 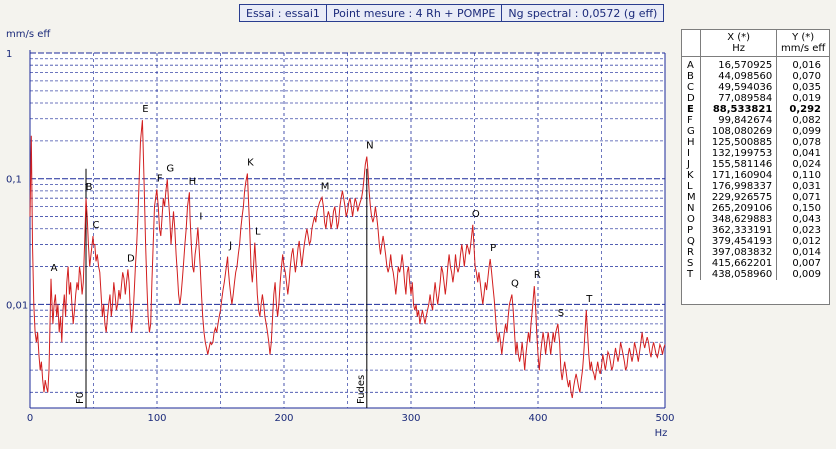 I want to click on ng-spectral-label: Ng spectral : 0,0572 (g eff), so click(x=583, y=13).